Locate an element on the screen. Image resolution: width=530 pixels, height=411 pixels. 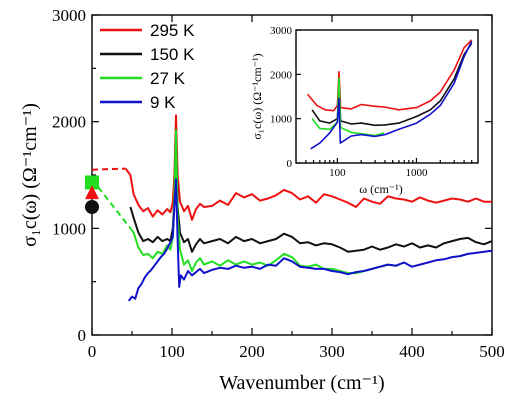
inset-y-tick-label: 3000 is located at coordinates (281, 31).